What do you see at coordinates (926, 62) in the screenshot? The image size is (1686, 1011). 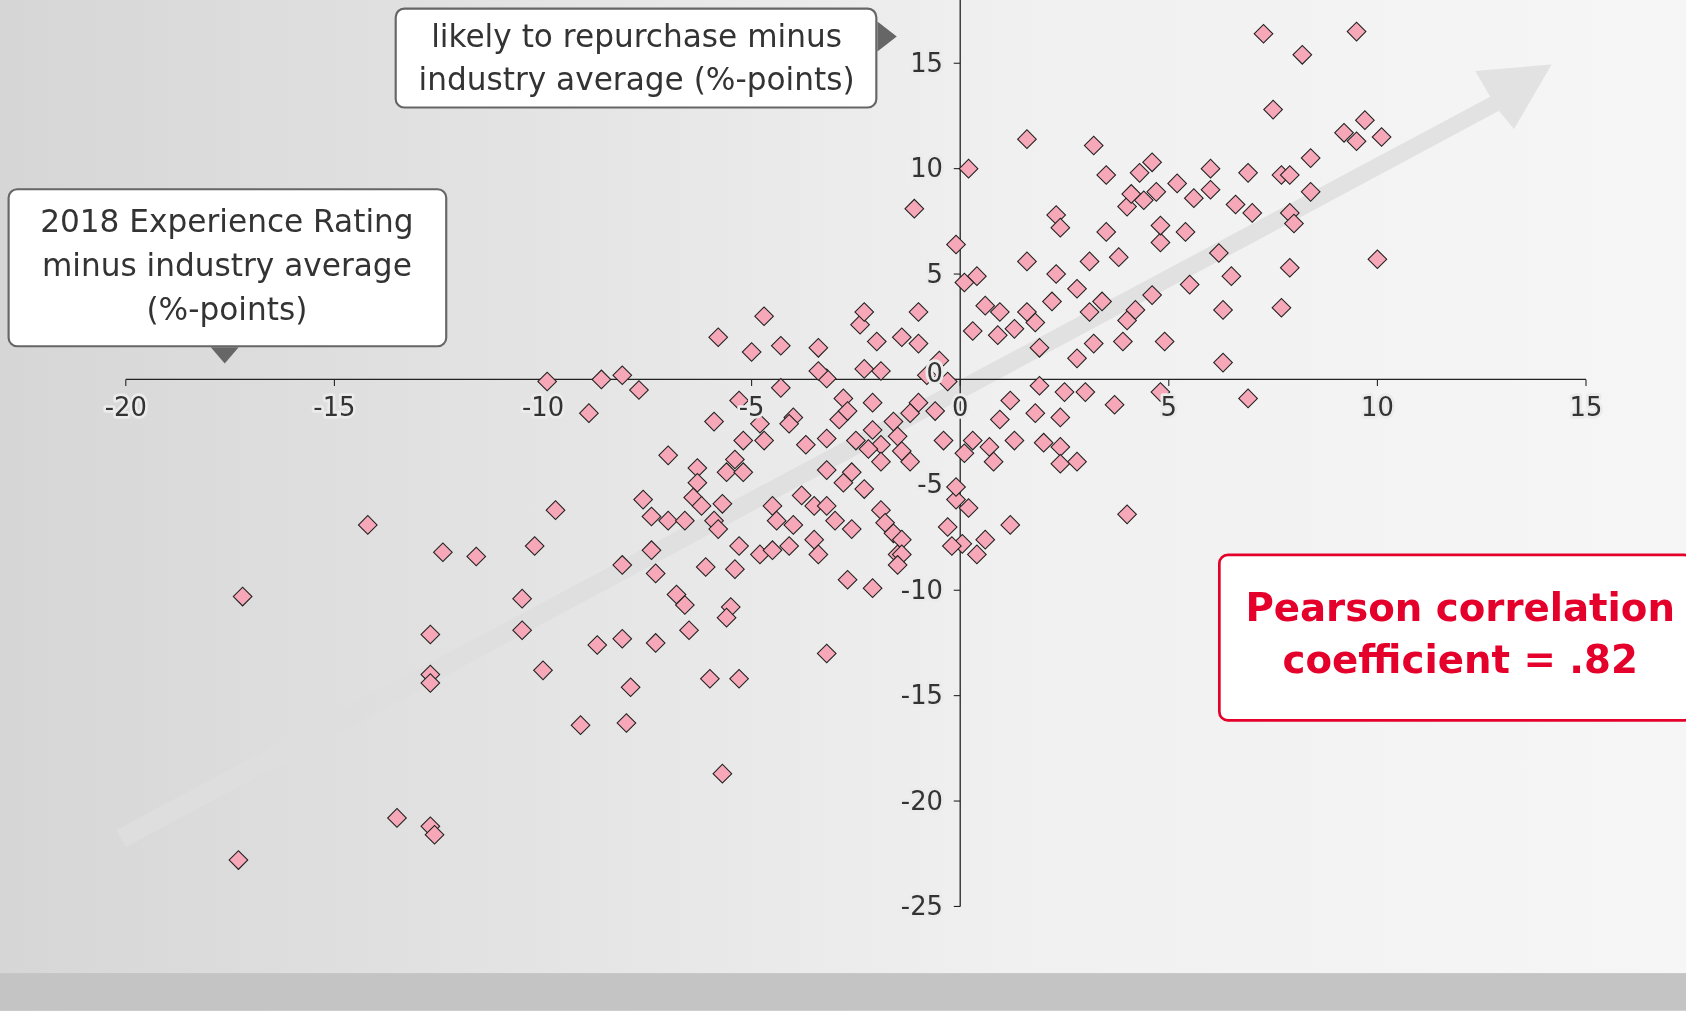 I see `y-tick-label: 15` at bounding box center [926, 62].